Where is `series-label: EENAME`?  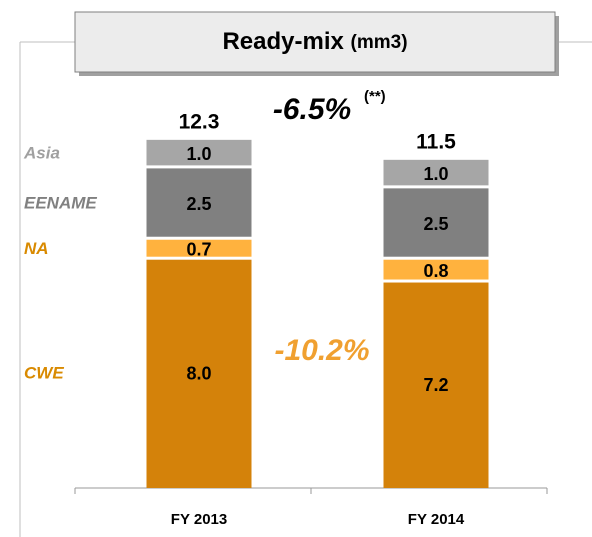
series-label: EENAME is located at coordinates (60, 203).